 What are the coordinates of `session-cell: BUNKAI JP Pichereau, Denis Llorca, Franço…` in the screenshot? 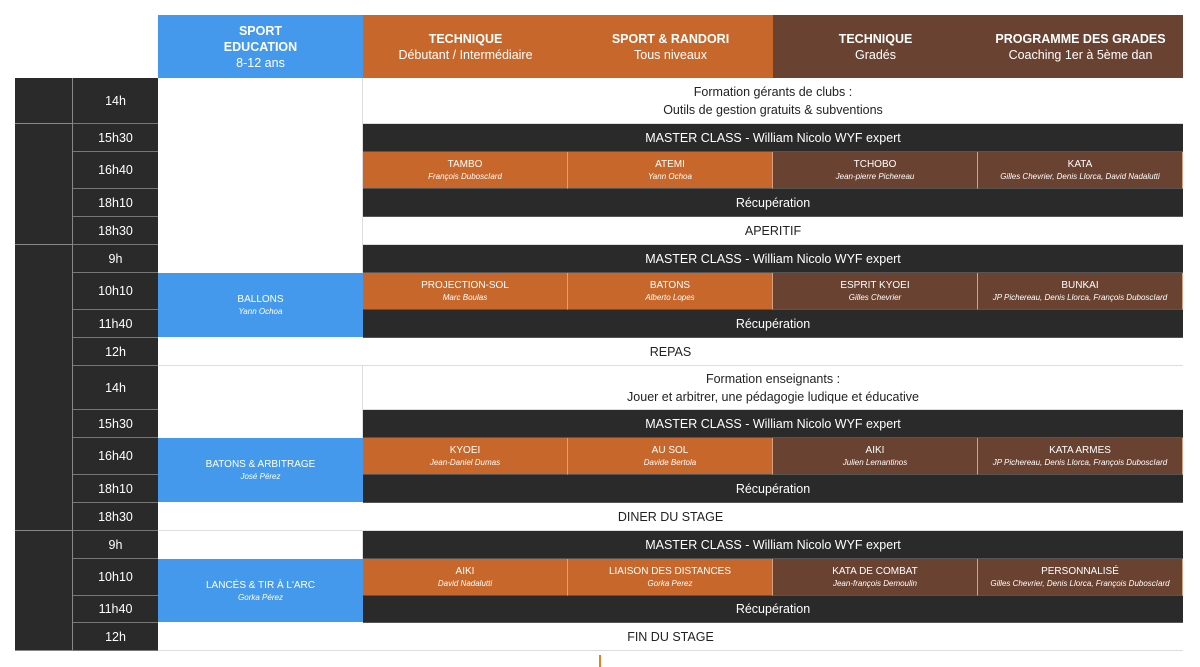 It's located at (1080, 291).